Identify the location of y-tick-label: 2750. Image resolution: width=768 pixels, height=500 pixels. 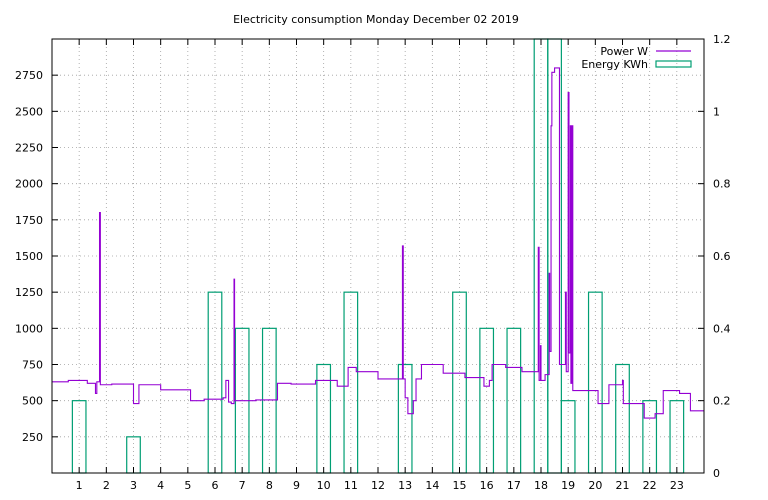
(29, 75).